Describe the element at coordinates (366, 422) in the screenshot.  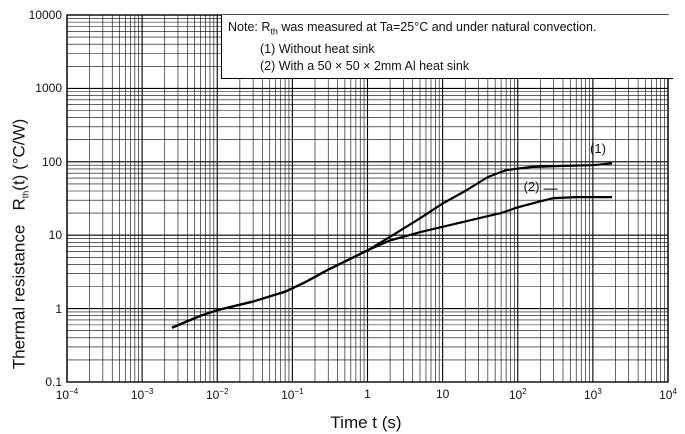
I see `x-axis-label: Time t (s)` at that location.